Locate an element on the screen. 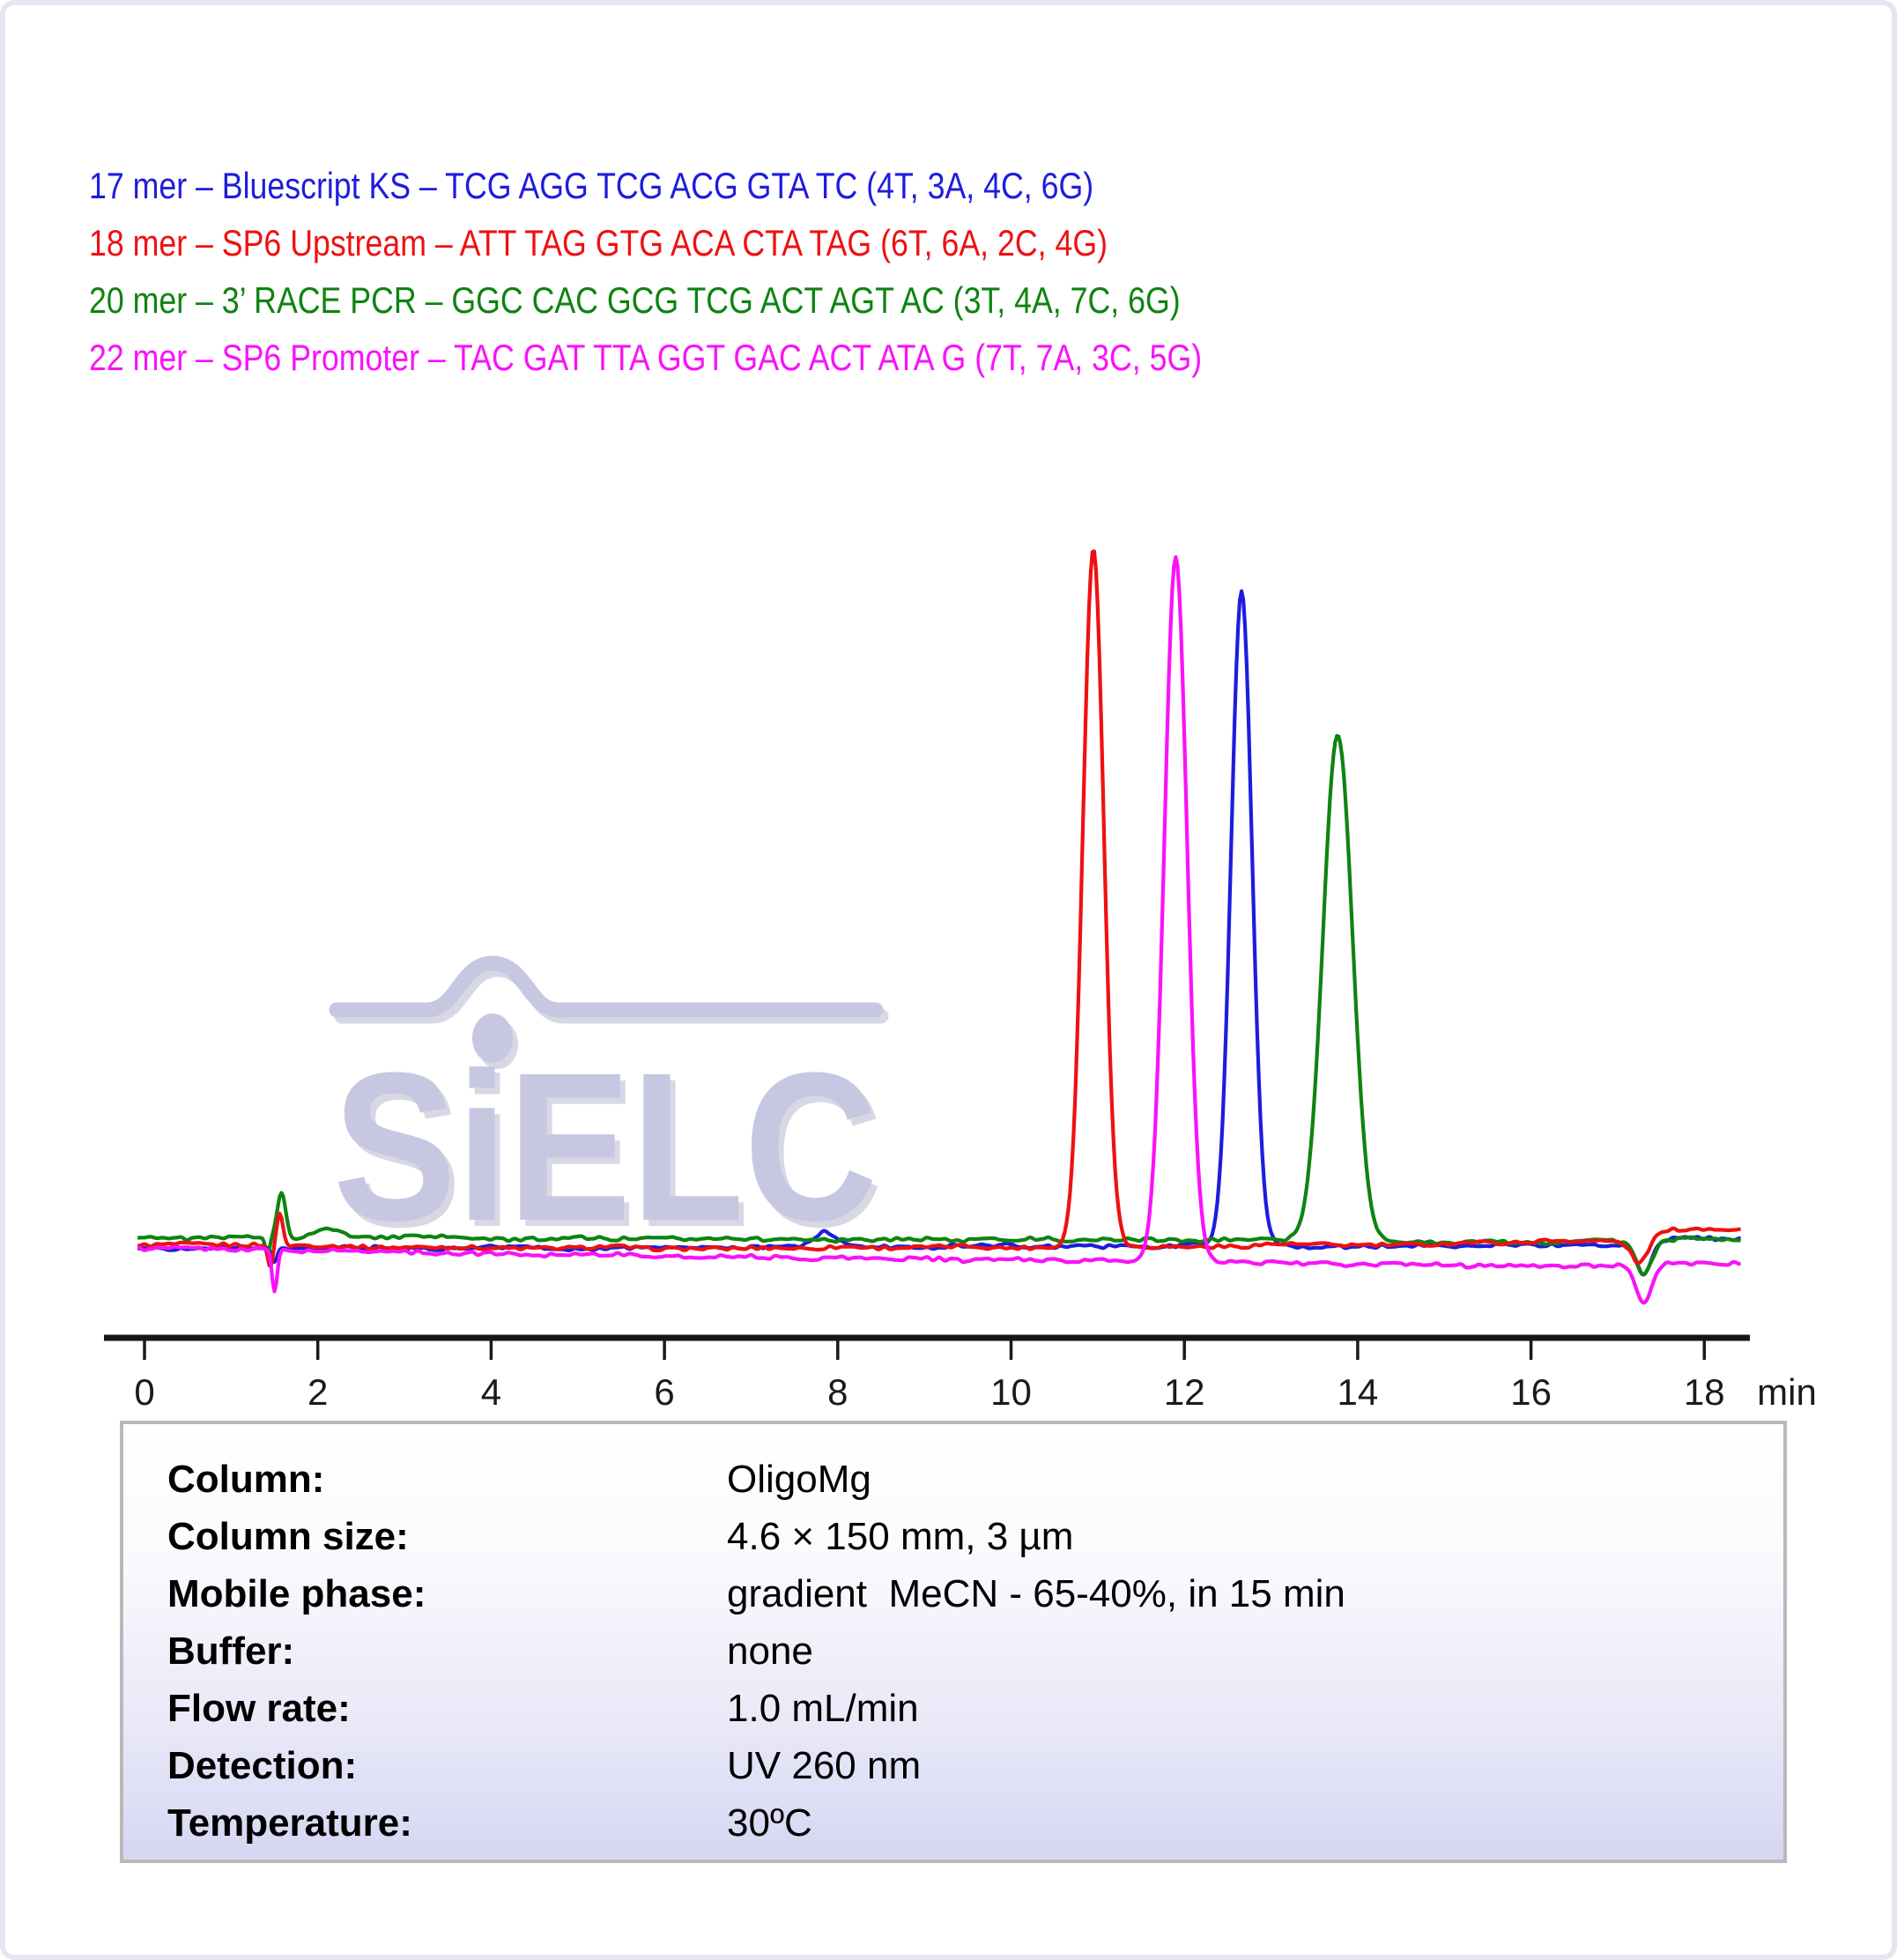 The image size is (1897, 1960). param-row-column-size: Column size: 4.6 × 150 mm, 3 µm is located at coordinates (975, 1536).